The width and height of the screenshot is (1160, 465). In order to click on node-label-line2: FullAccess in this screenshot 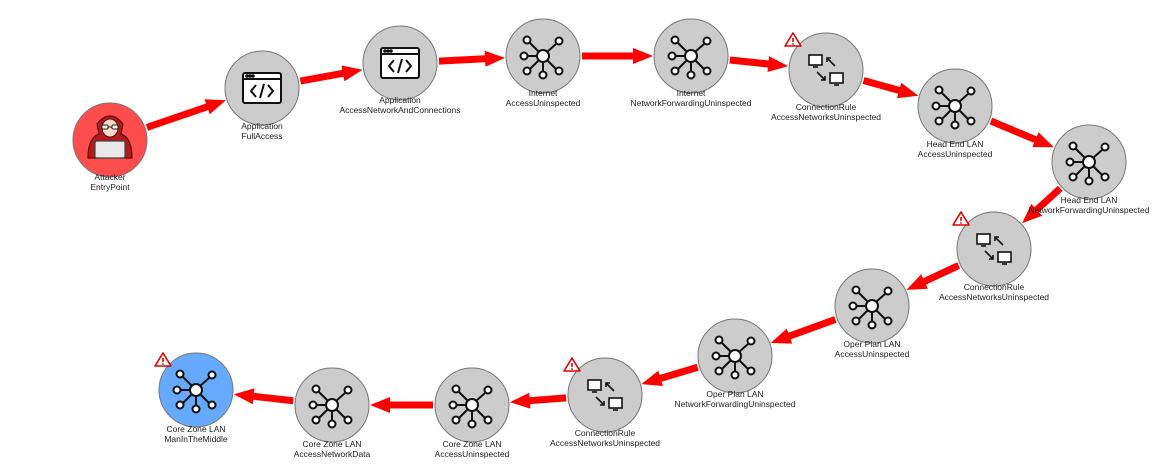, I will do `click(261, 136)`.